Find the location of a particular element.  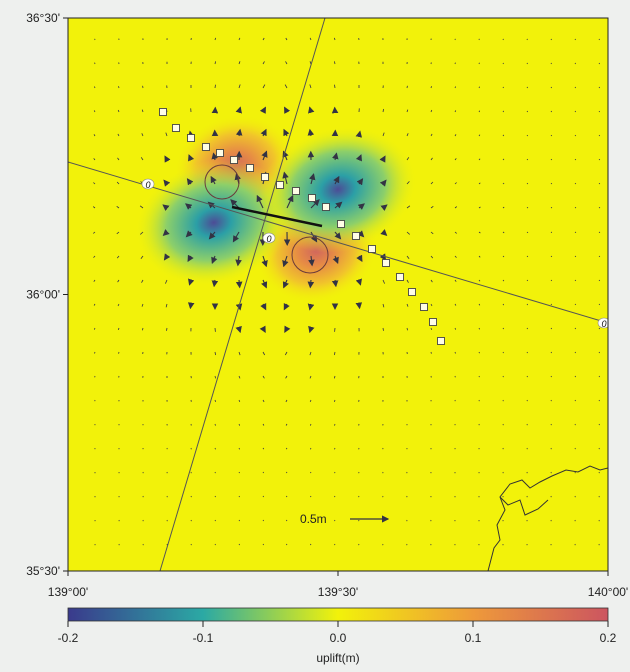

y-axis: 36°30' 36°00' 35°30' is located at coordinates (47, 294).